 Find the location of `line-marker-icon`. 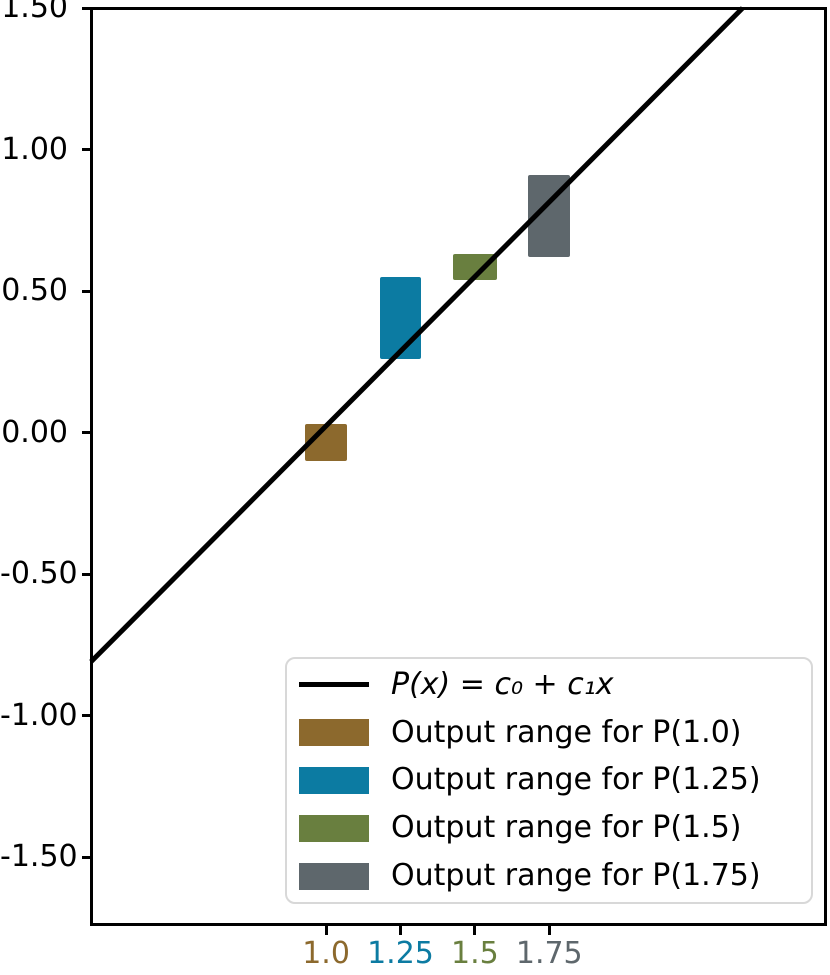

line-marker-icon is located at coordinates (334, 685).